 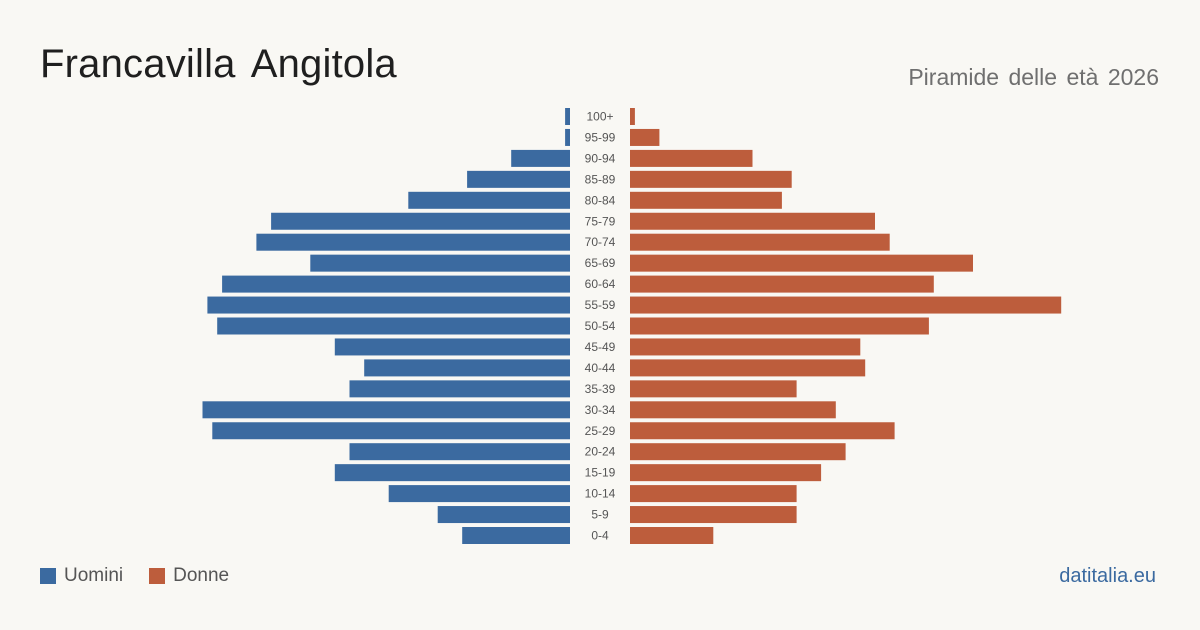 What do you see at coordinates (600, 200) in the screenshot?
I see `age-label-80-84: 80-84` at bounding box center [600, 200].